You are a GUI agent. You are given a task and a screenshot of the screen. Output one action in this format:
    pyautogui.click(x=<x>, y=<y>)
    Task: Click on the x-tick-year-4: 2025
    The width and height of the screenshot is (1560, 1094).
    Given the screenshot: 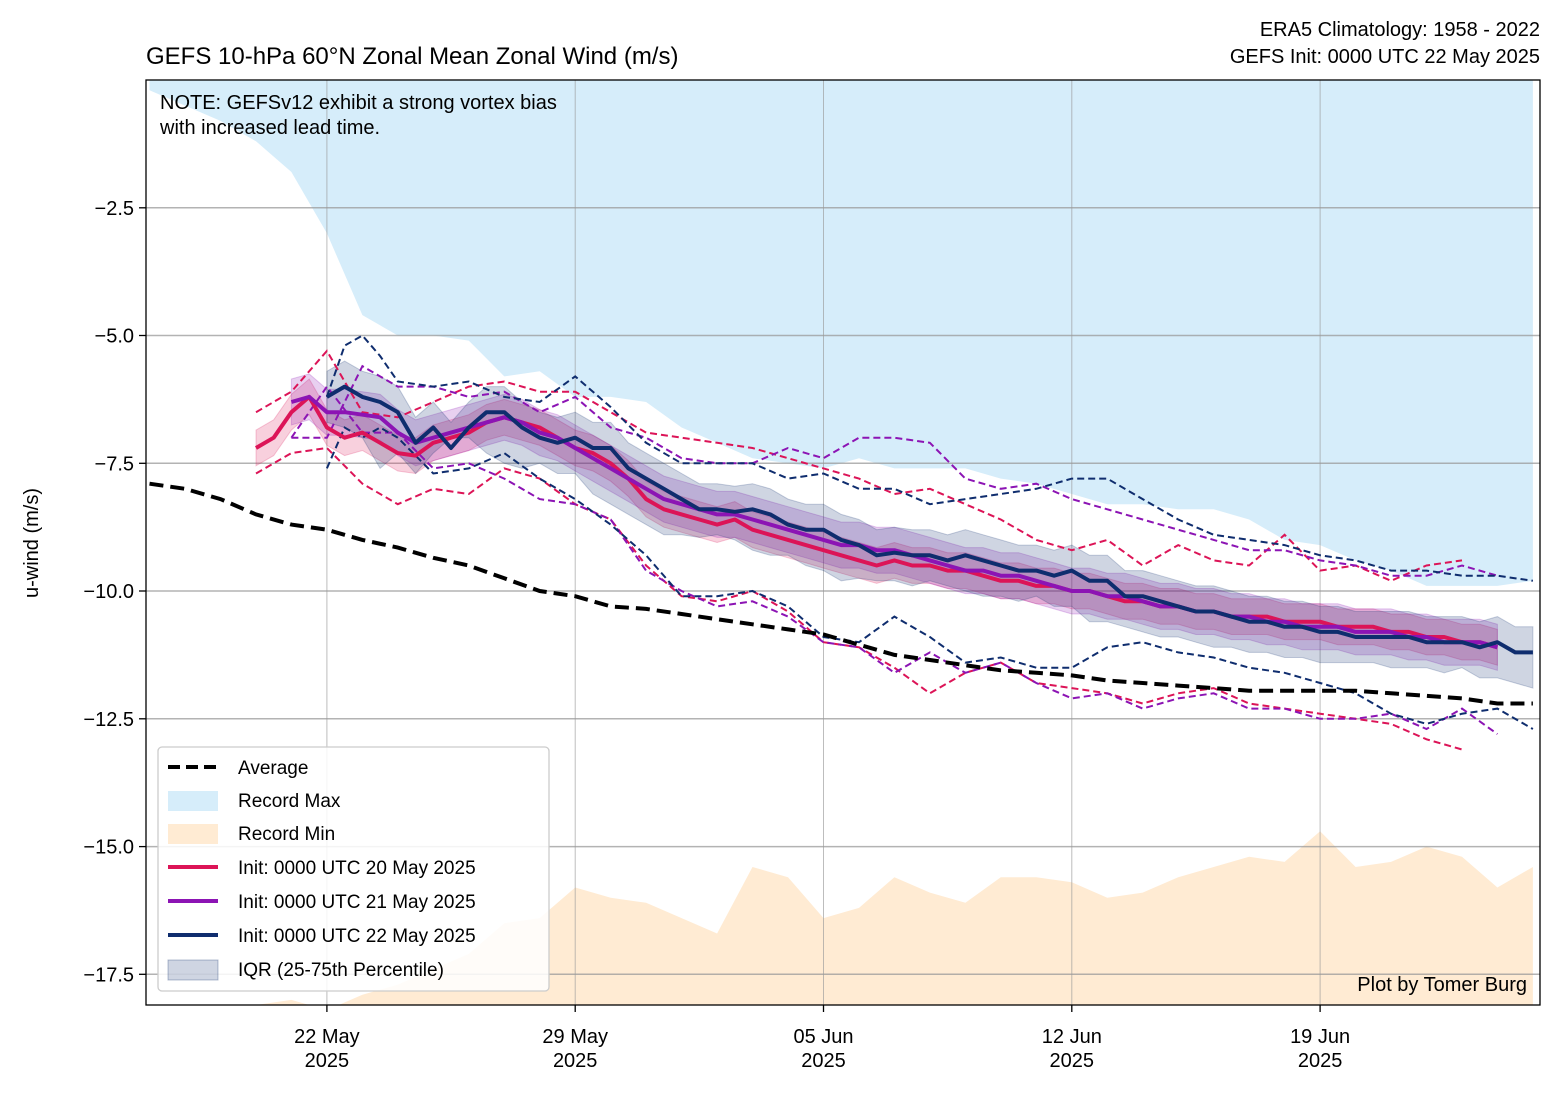 What is the action you would take?
    pyautogui.click(x=1320, y=1061)
    